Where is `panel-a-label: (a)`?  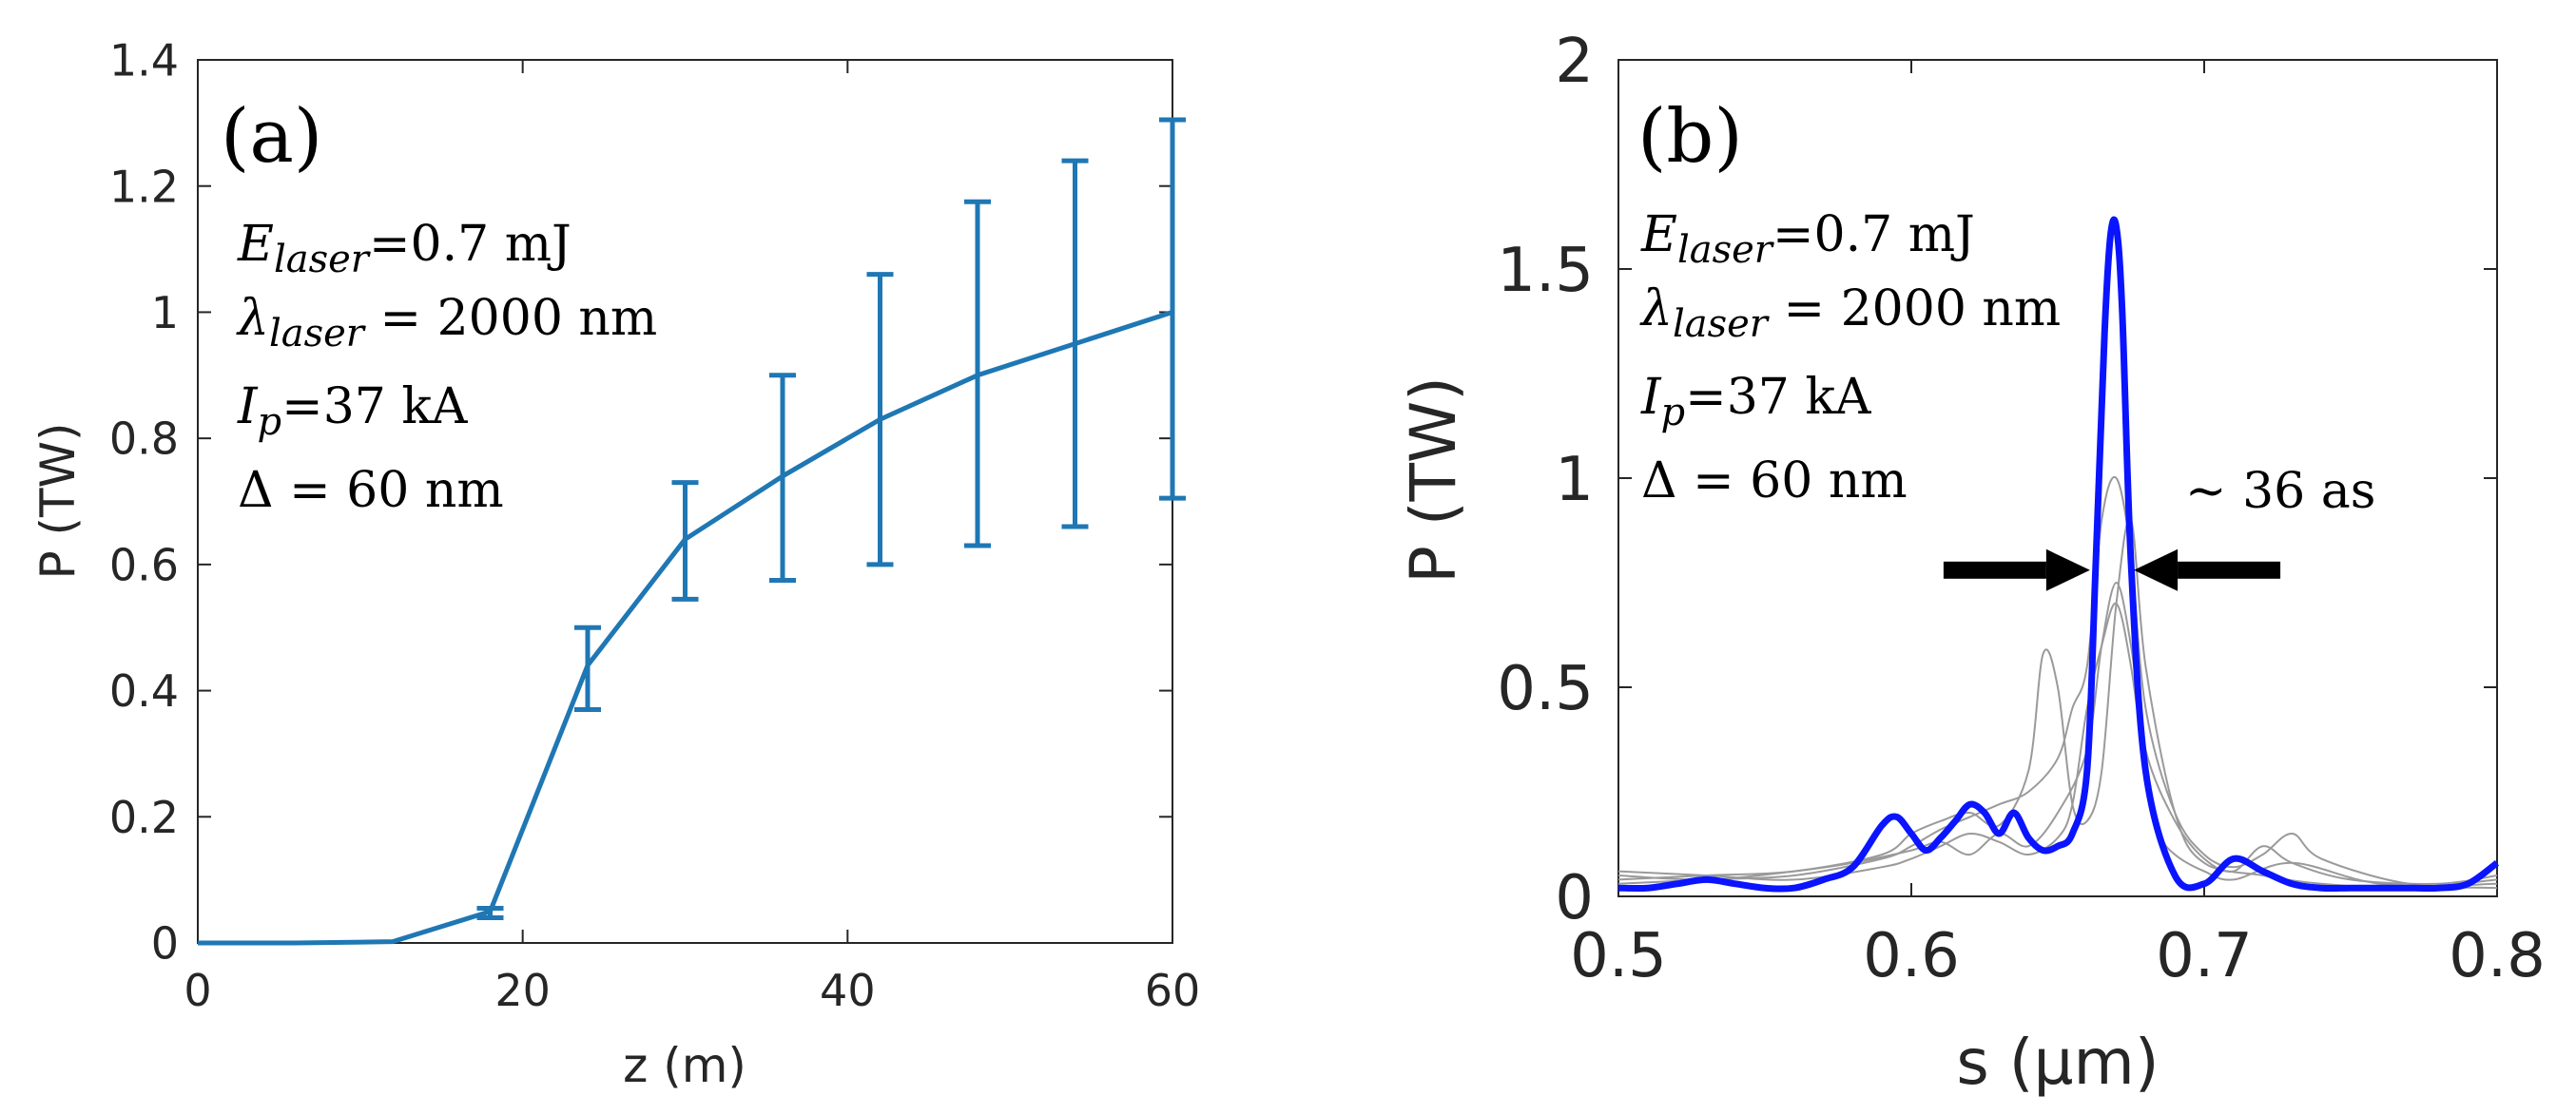 panel-a-label: (a) is located at coordinates (271, 137).